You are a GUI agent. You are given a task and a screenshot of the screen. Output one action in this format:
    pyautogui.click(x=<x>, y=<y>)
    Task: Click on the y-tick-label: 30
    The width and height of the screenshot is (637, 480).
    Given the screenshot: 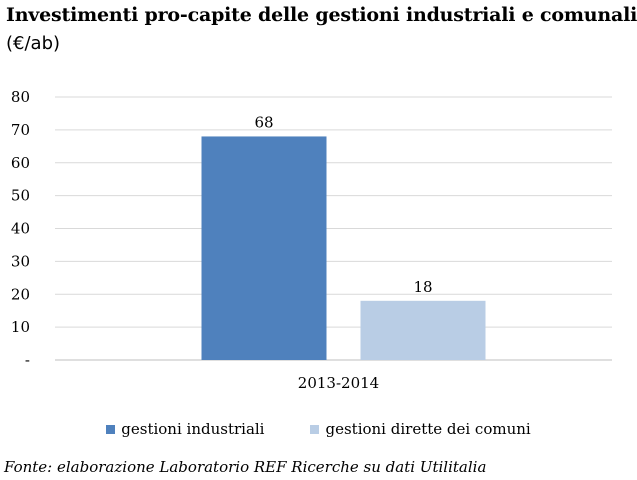 What is the action you would take?
    pyautogui.click(x=20, y=261)
    